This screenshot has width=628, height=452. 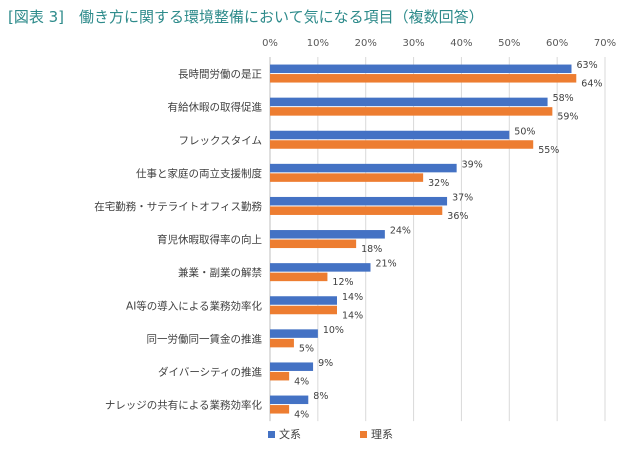 What do you see at coordinates (382, 434) in the screenshot?
I see `legend-label: 理系` at bounding box center [382, 434].